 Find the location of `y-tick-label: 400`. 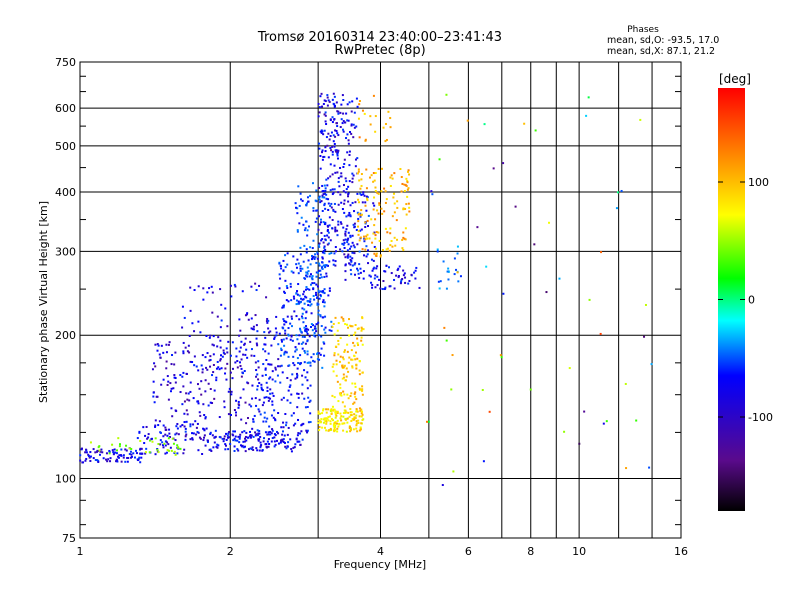

y-tick-label: 400 is located at coordinates (65, 192).